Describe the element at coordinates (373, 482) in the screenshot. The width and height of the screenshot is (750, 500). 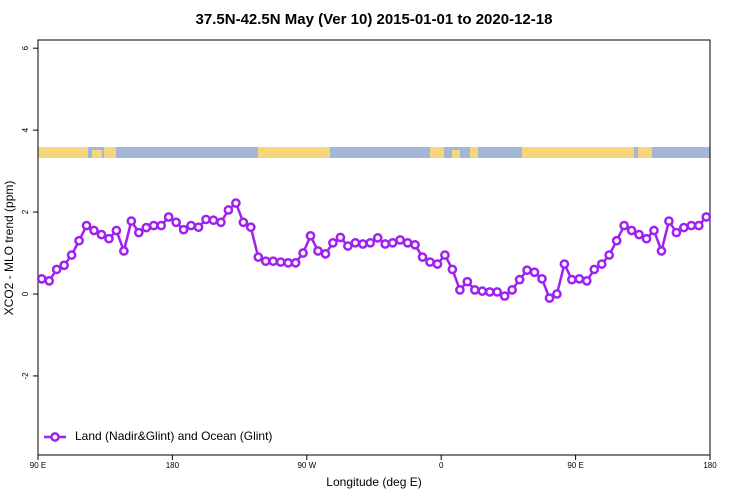
I see `x-axis-label: Longitude (deg E)` at that location.